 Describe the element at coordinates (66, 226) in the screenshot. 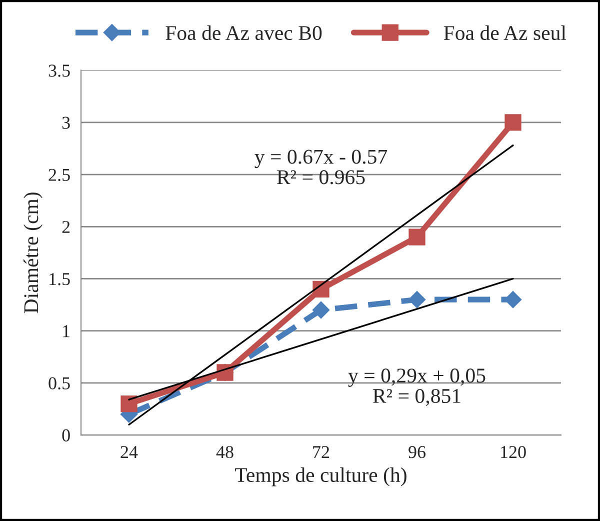

I see `y-tick-label: 2` at that location.